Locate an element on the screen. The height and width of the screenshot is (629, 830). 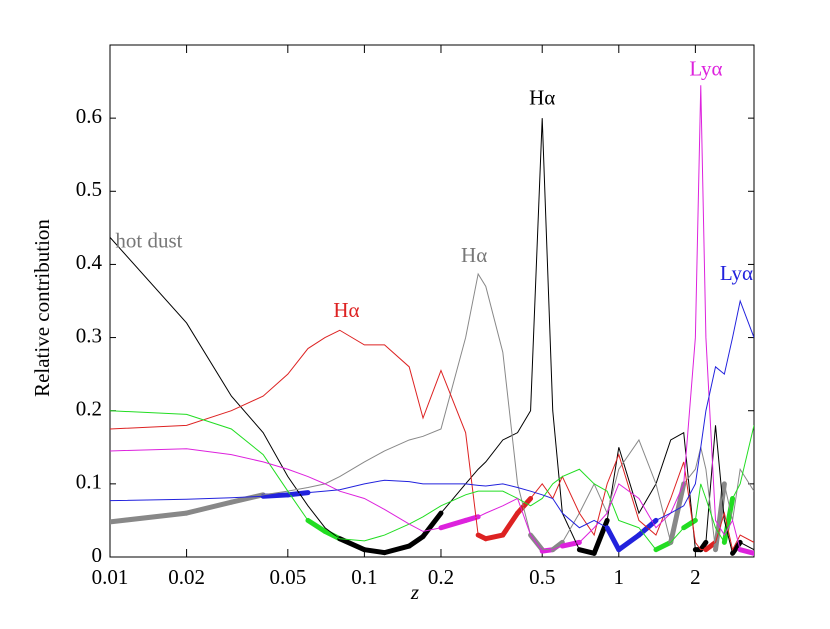
x-tick-label: 0.1 is located at coordinates (364, 577).